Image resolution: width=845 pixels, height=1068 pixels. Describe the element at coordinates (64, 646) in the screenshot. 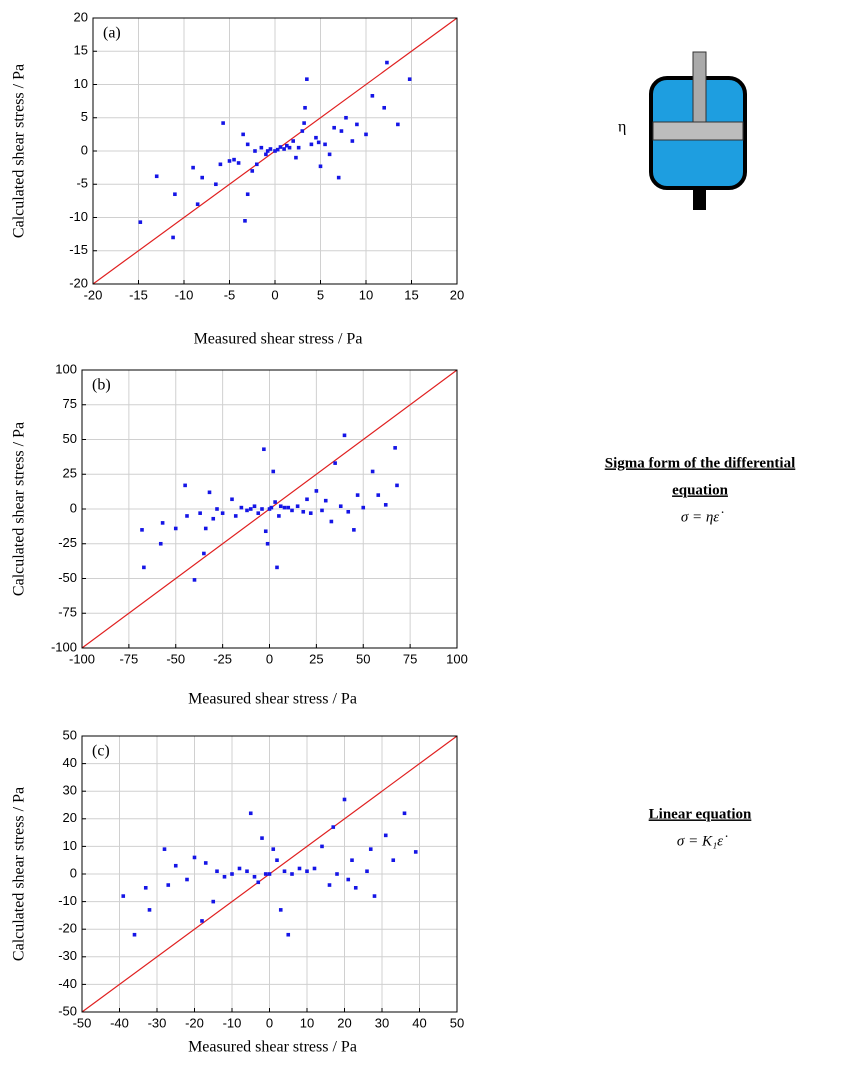

I see `y-tick-label: -100` at that location.